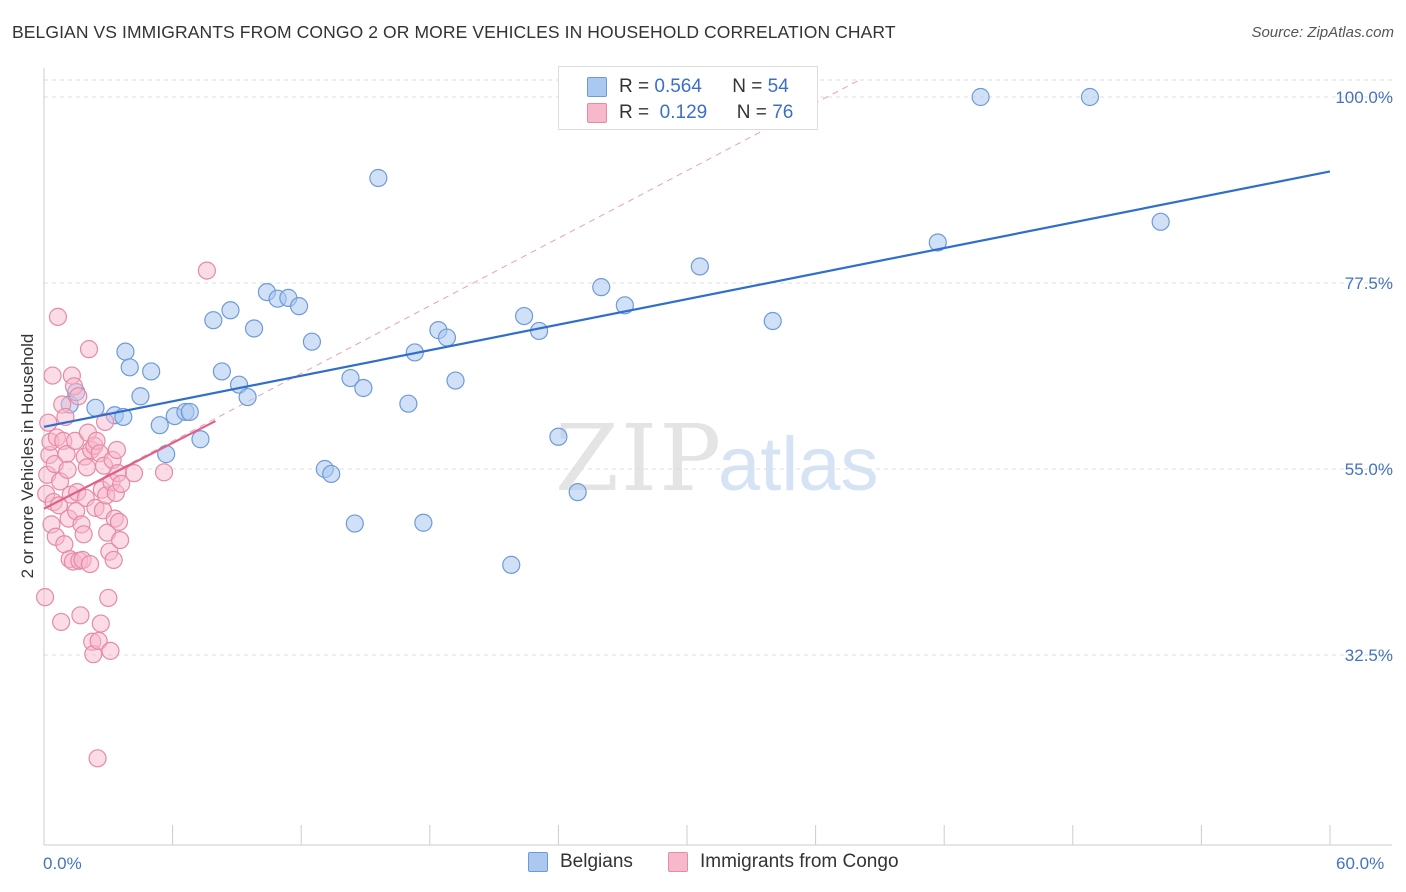 This screenshot has height=892, width=1406. I want to click on bottom-legend-label-congo: Immigrants from Congo, so click(799, 861).